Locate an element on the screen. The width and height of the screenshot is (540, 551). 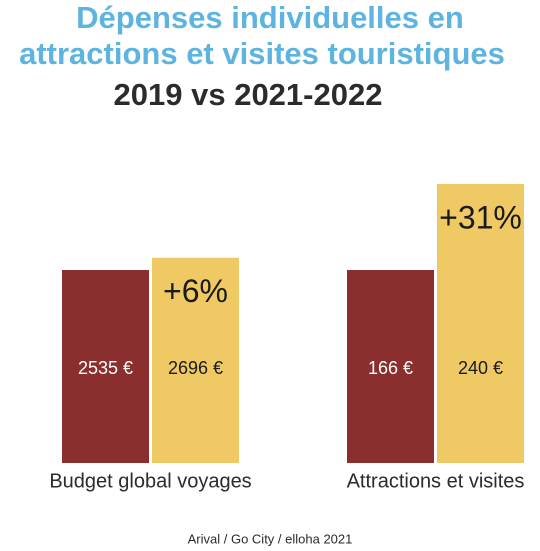
value-label: 166 € is located at coordinates (390, 368).